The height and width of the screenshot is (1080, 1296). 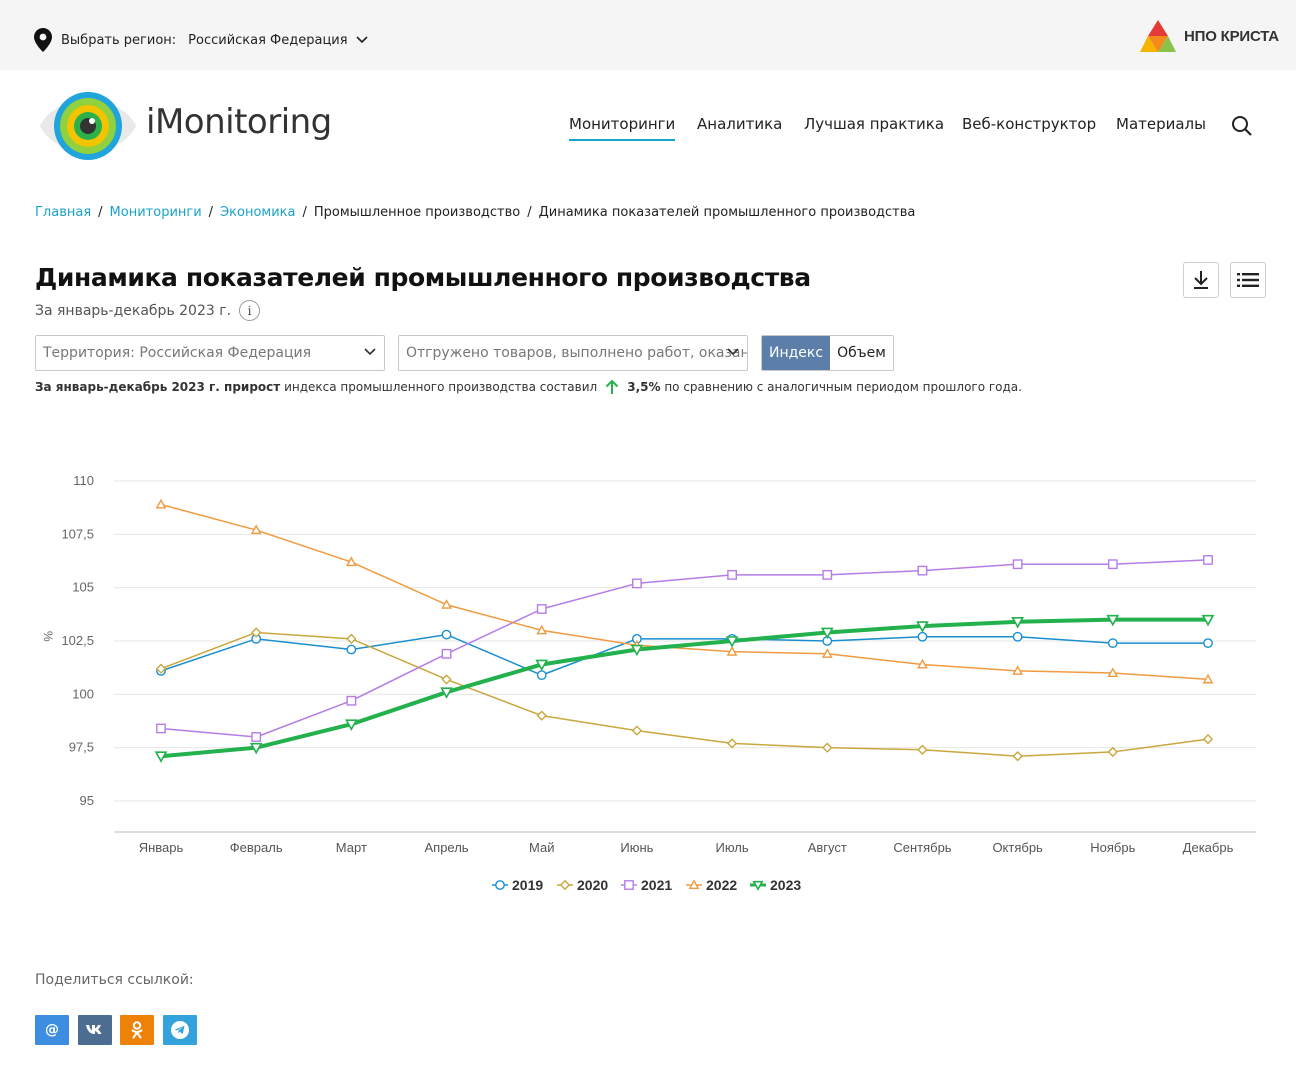 I want to click on brand-name: iMonitoring, so click(x=239, y=122).